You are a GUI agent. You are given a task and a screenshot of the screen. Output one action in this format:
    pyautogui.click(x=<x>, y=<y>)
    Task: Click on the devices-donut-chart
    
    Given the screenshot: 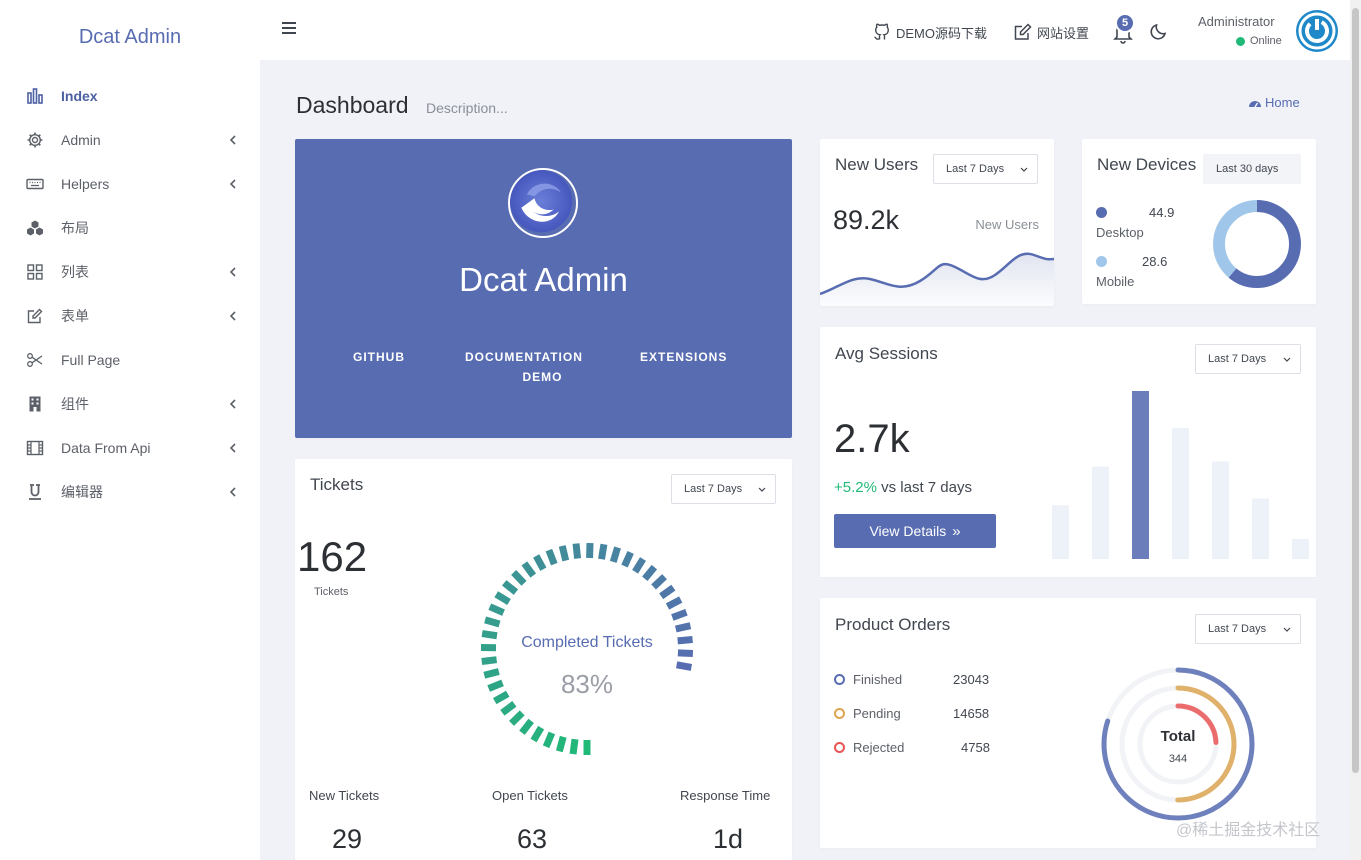 What is the action you would take?
    pyautogui.click(x=1257, y=244)
    